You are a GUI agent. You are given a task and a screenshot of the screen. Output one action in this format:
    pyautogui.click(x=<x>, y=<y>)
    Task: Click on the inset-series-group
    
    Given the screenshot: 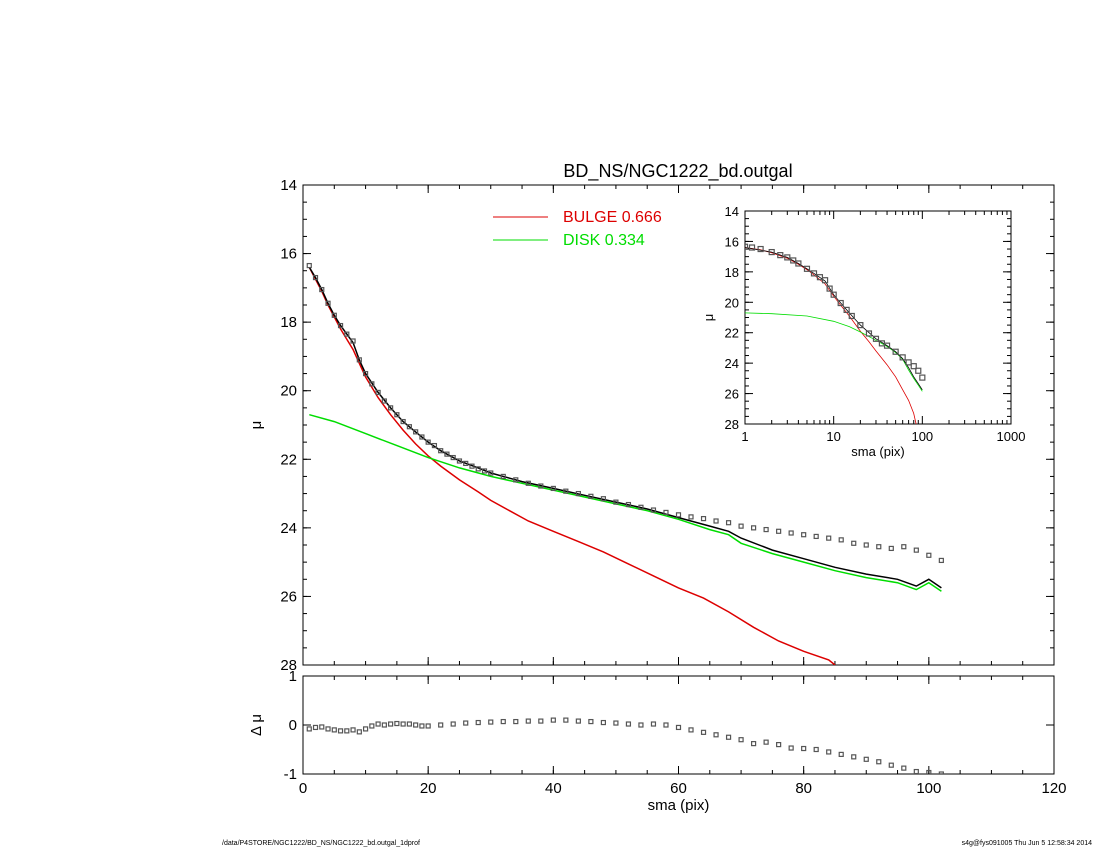 What is the action you would take?
    pyautogui.click(x=835, y=333)
    